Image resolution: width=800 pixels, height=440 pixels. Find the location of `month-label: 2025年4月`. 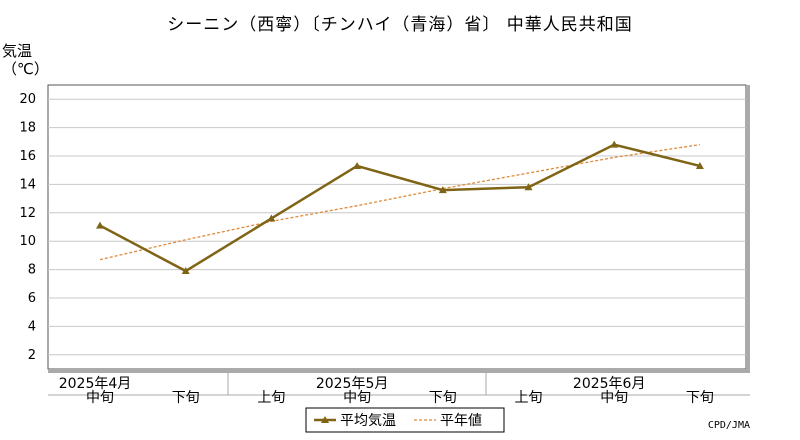

month-label: 2025年4月 is located at coordinates (95, 384).